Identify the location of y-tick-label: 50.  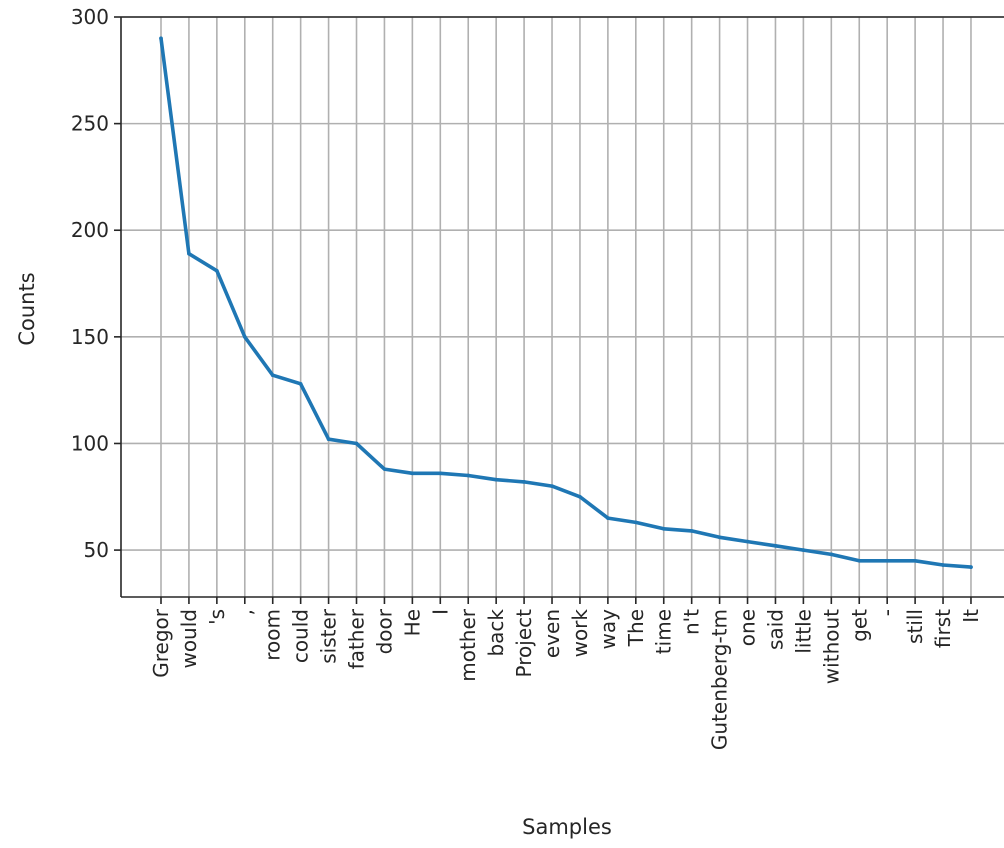
(96, 550).